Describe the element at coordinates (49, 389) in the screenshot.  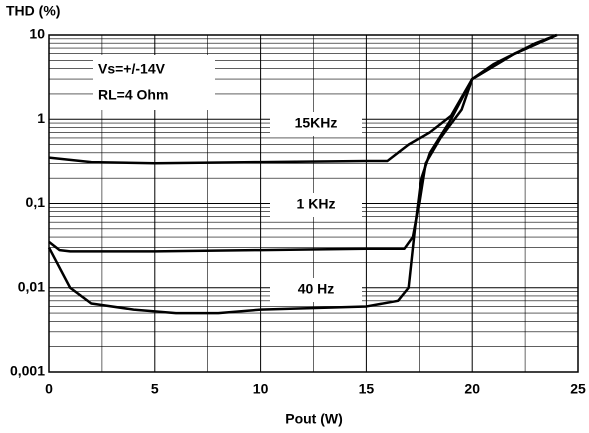
I see `x-tick-label: 0` at that location.